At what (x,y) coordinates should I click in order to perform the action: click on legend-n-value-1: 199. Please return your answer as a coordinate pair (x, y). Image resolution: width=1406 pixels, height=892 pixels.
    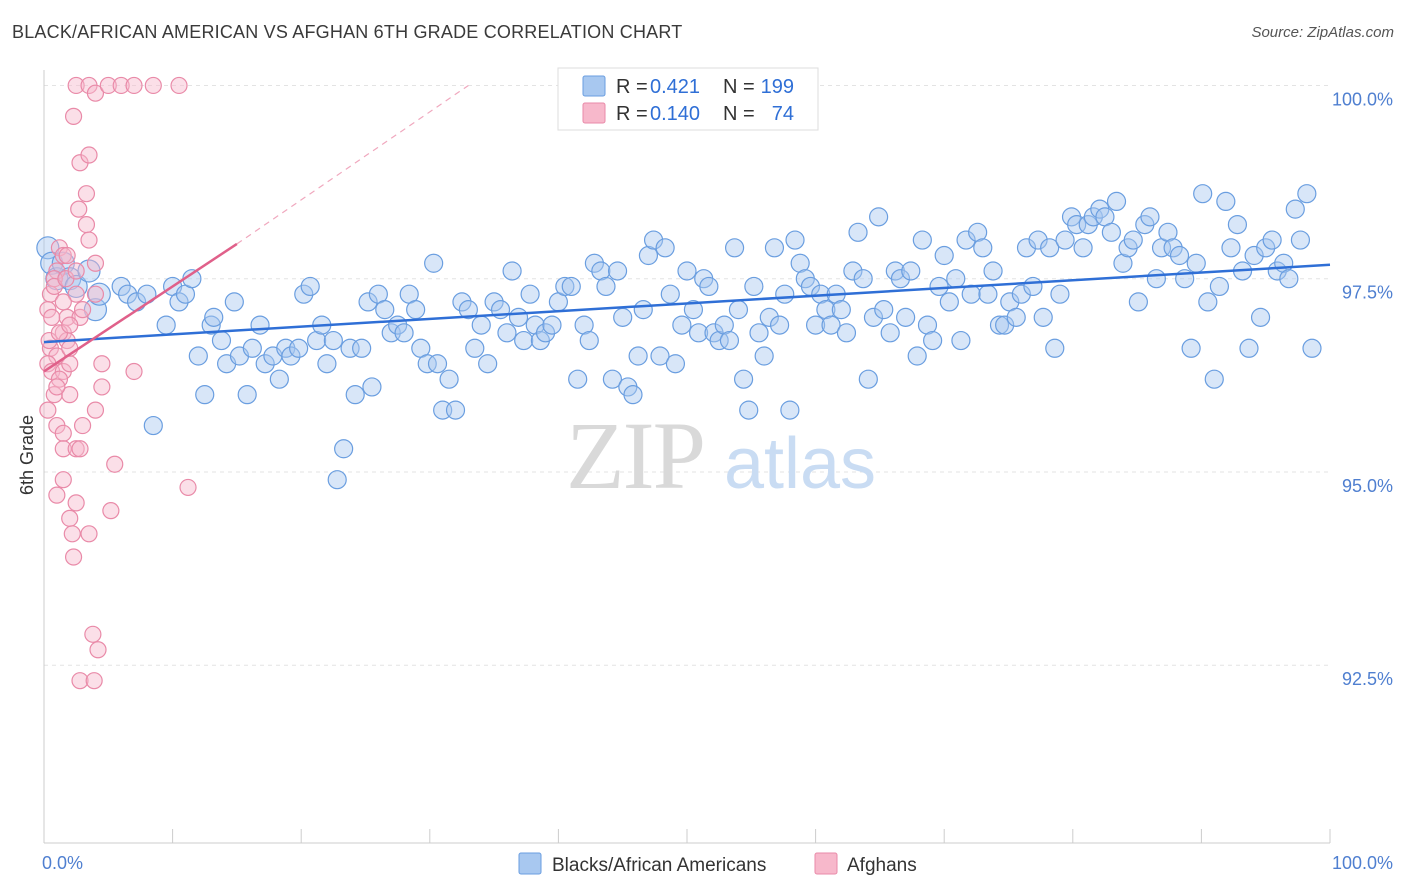
    Looking at the image, I should click on (777, 87).